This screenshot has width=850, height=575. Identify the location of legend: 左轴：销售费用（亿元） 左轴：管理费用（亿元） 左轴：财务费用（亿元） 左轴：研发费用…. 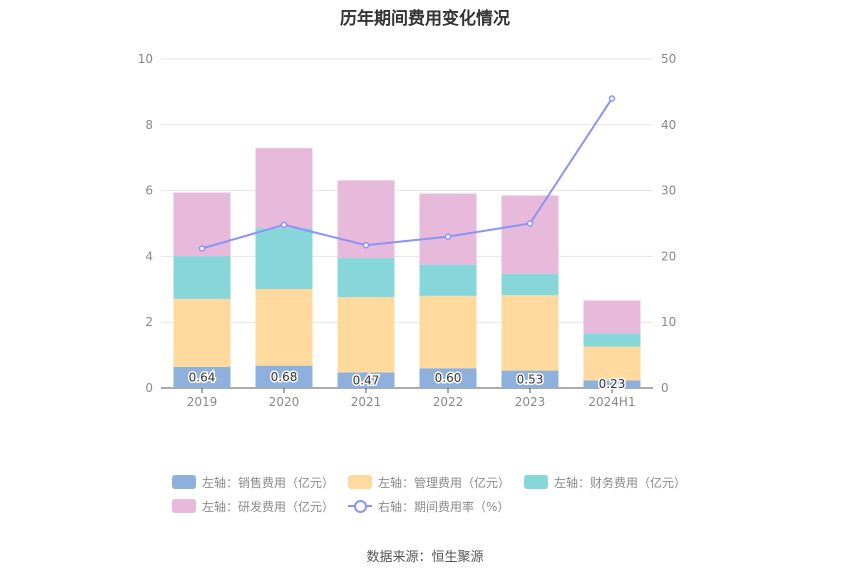
(442, 494).